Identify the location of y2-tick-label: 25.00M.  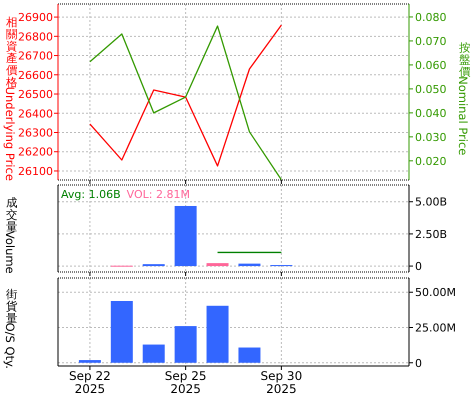
(435, 328).